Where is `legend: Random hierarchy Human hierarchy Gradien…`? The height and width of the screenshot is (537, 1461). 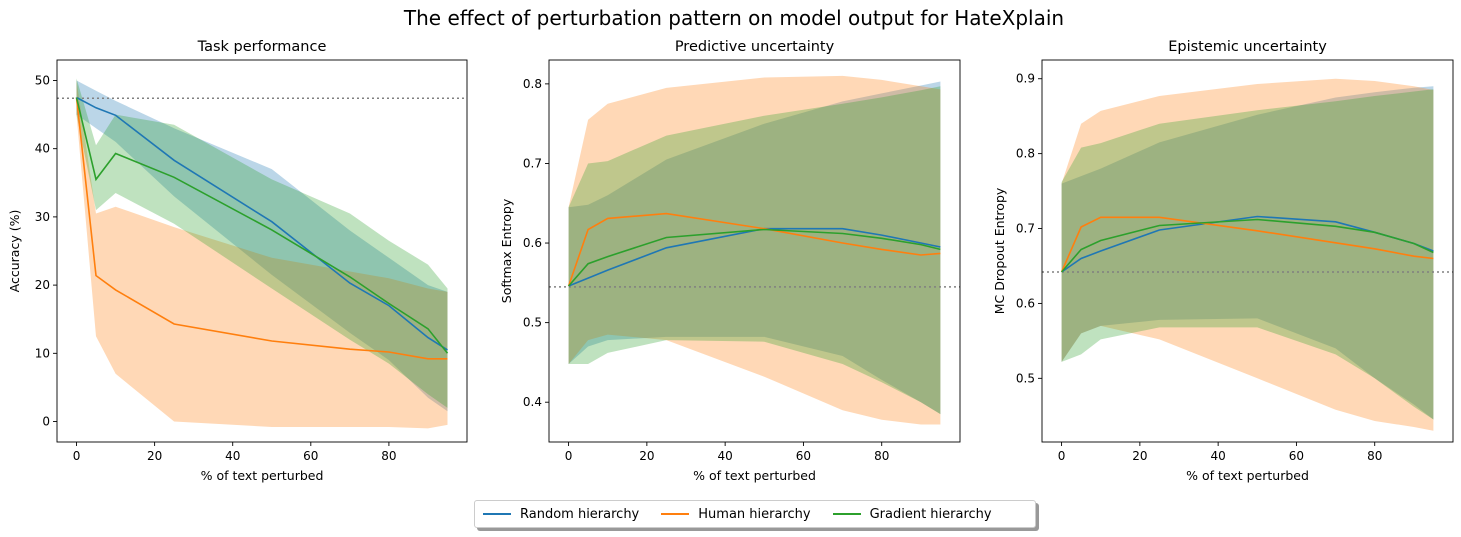 legend: Random hierarchy Human hierarchy Gradien… is located at coordinates (755, 514).